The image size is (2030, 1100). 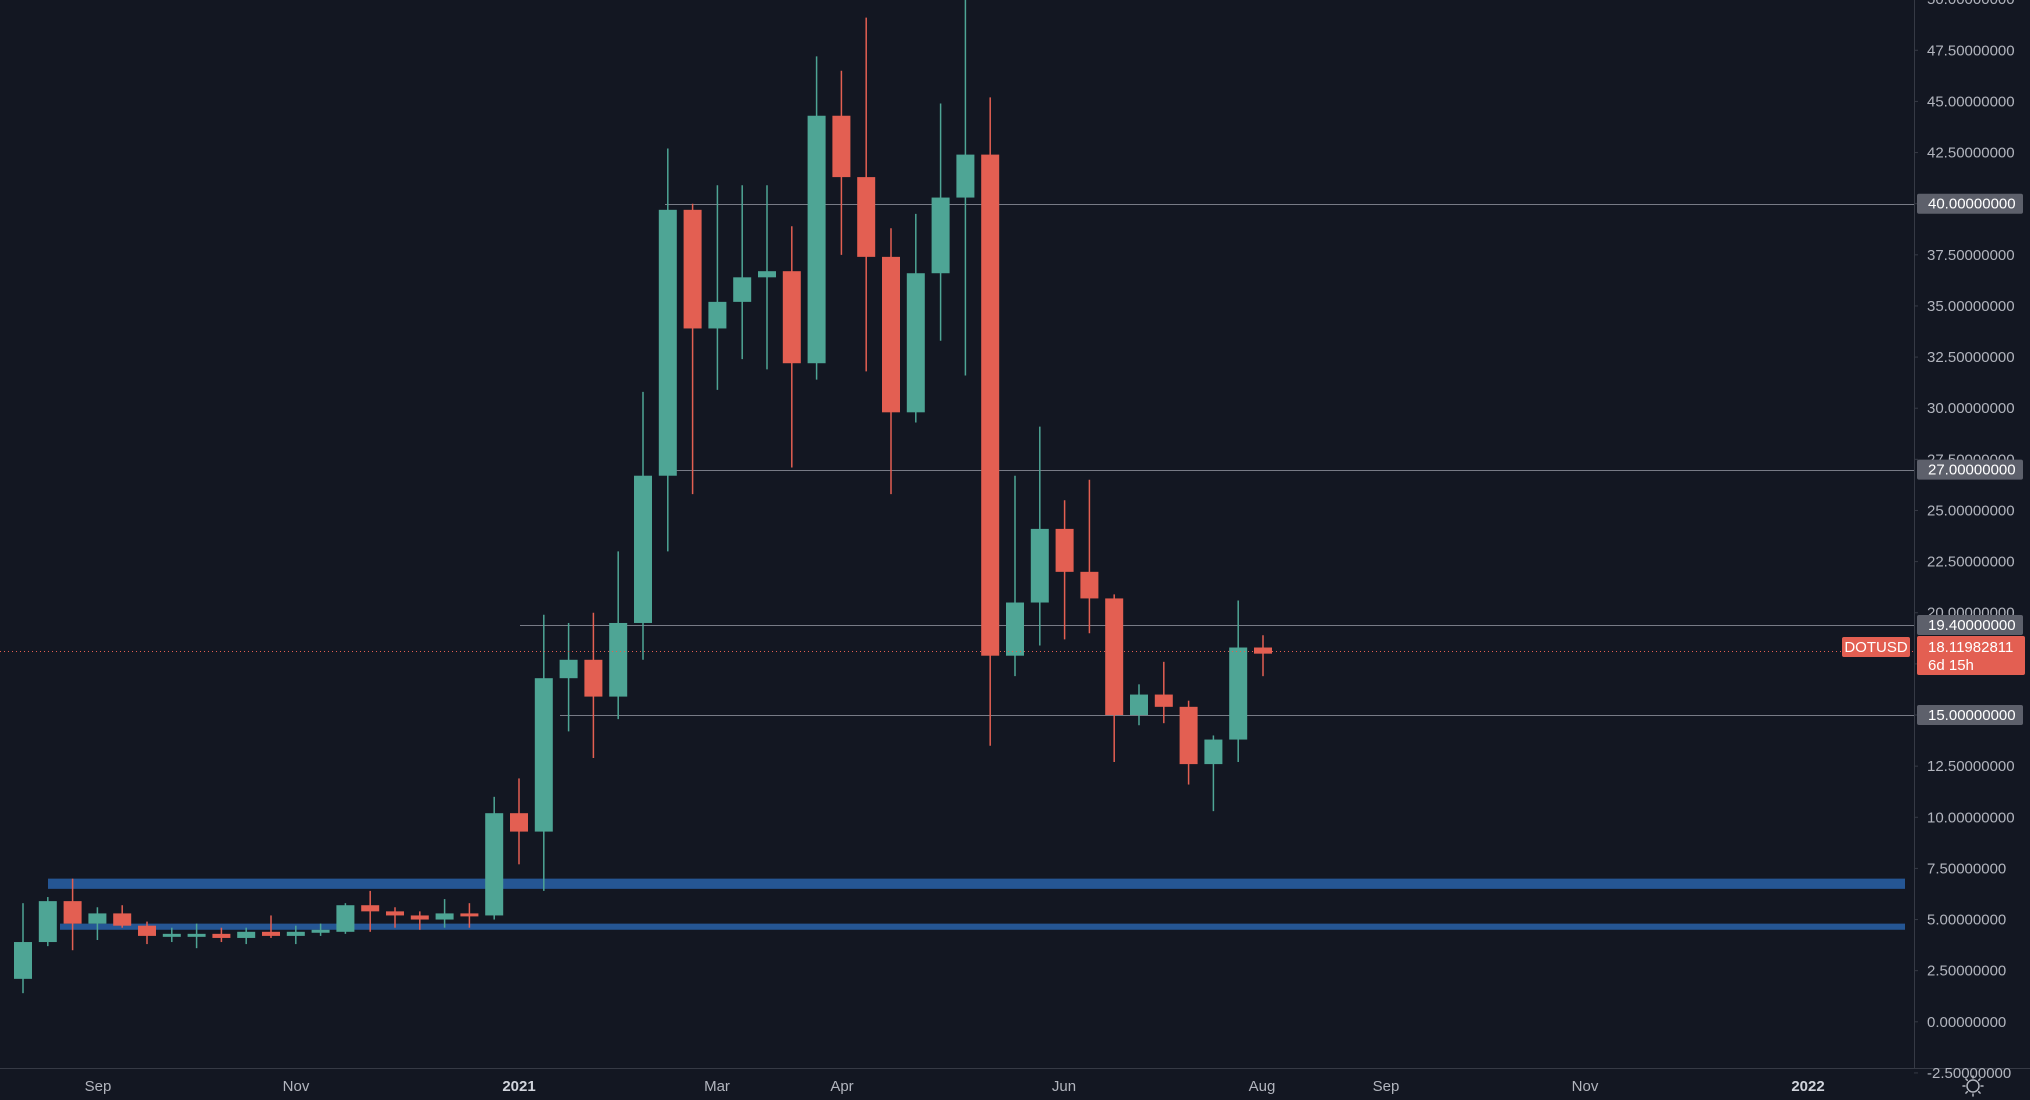 I want to click on y-tick-label: 47.50000000, so click(x=1971, y=50).